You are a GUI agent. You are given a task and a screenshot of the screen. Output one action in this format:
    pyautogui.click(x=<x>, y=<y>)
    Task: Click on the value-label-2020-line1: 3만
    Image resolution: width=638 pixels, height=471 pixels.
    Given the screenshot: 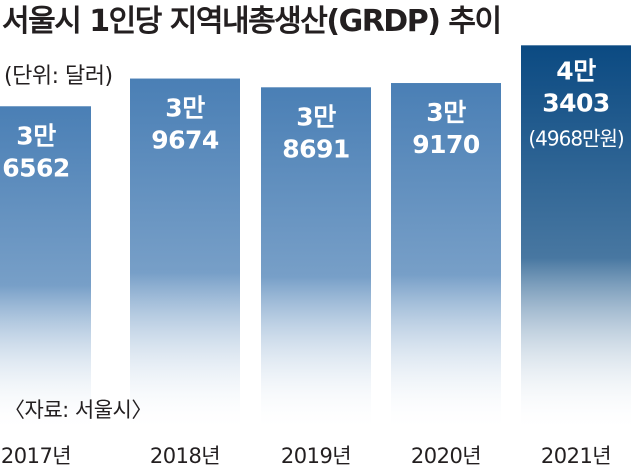 What is the action you would take?
    pyautogui.click(x=446, y=112)
    